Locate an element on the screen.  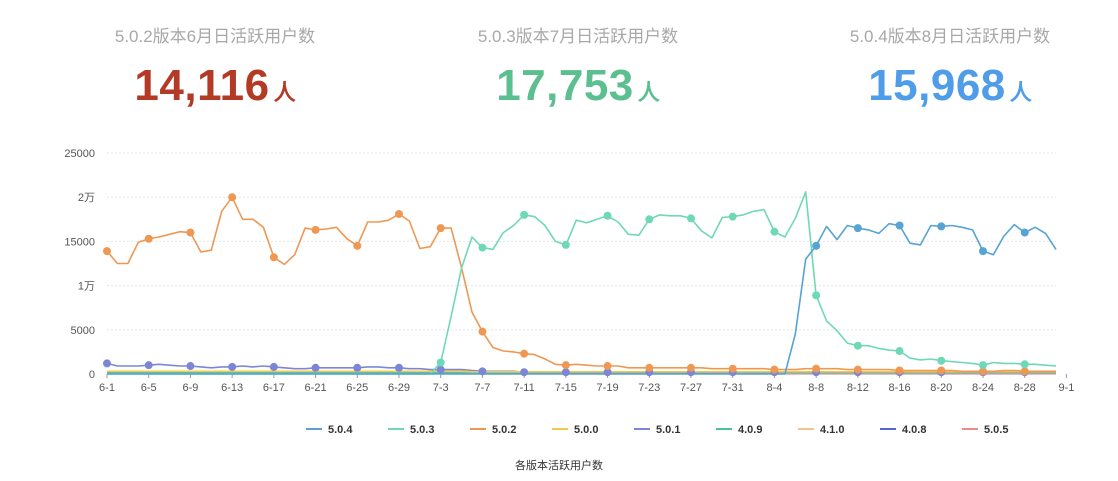
legend-label: 4.0.8 is located at coordinates (914, 430).